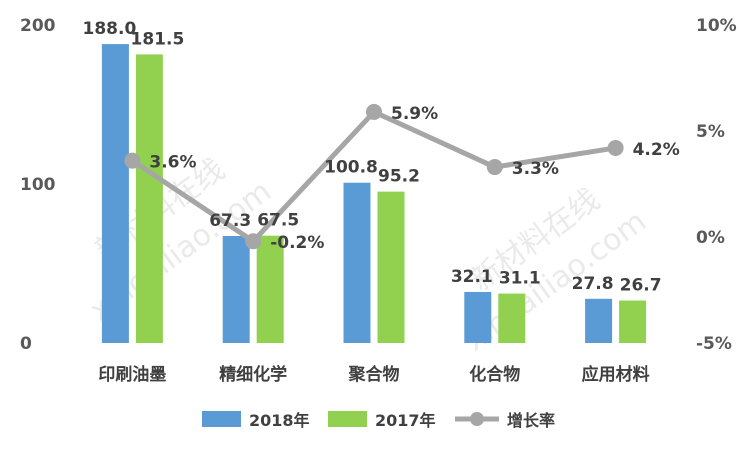 This screenshot has height=455, width=752. What do you see at coordinates (399, 177) in the screenshot?
I see `bar-value-label: 95.2` at bounding box center [399, 177].